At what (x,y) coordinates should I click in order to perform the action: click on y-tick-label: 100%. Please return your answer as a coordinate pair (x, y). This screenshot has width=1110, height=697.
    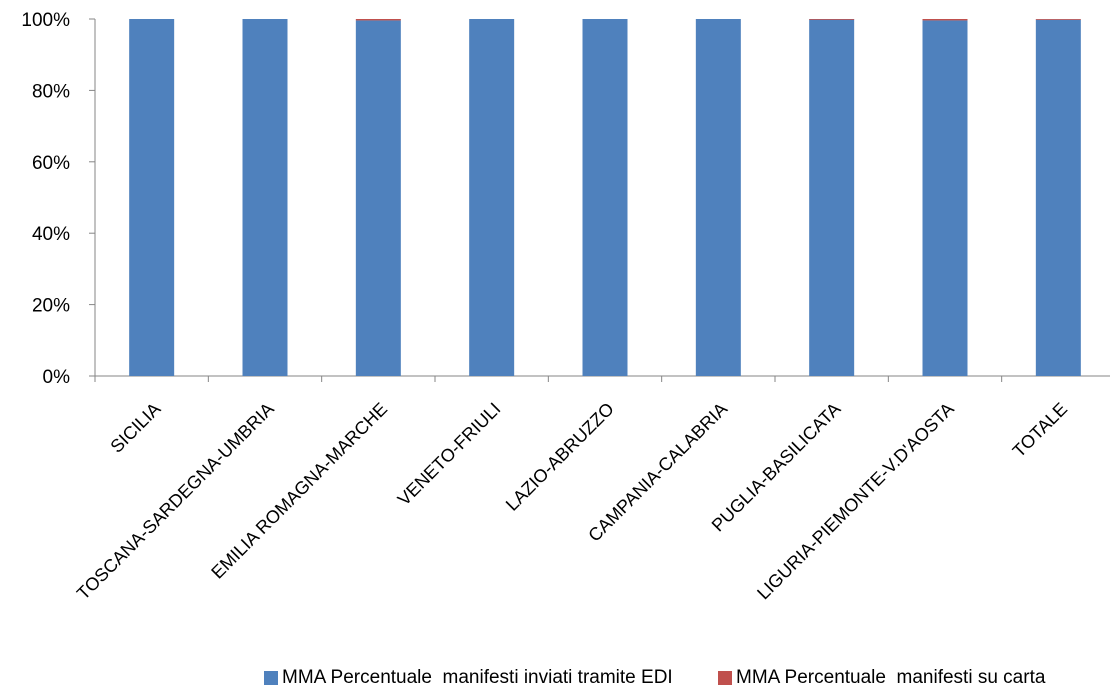
    Looking at the image, I should click on (45, 20).